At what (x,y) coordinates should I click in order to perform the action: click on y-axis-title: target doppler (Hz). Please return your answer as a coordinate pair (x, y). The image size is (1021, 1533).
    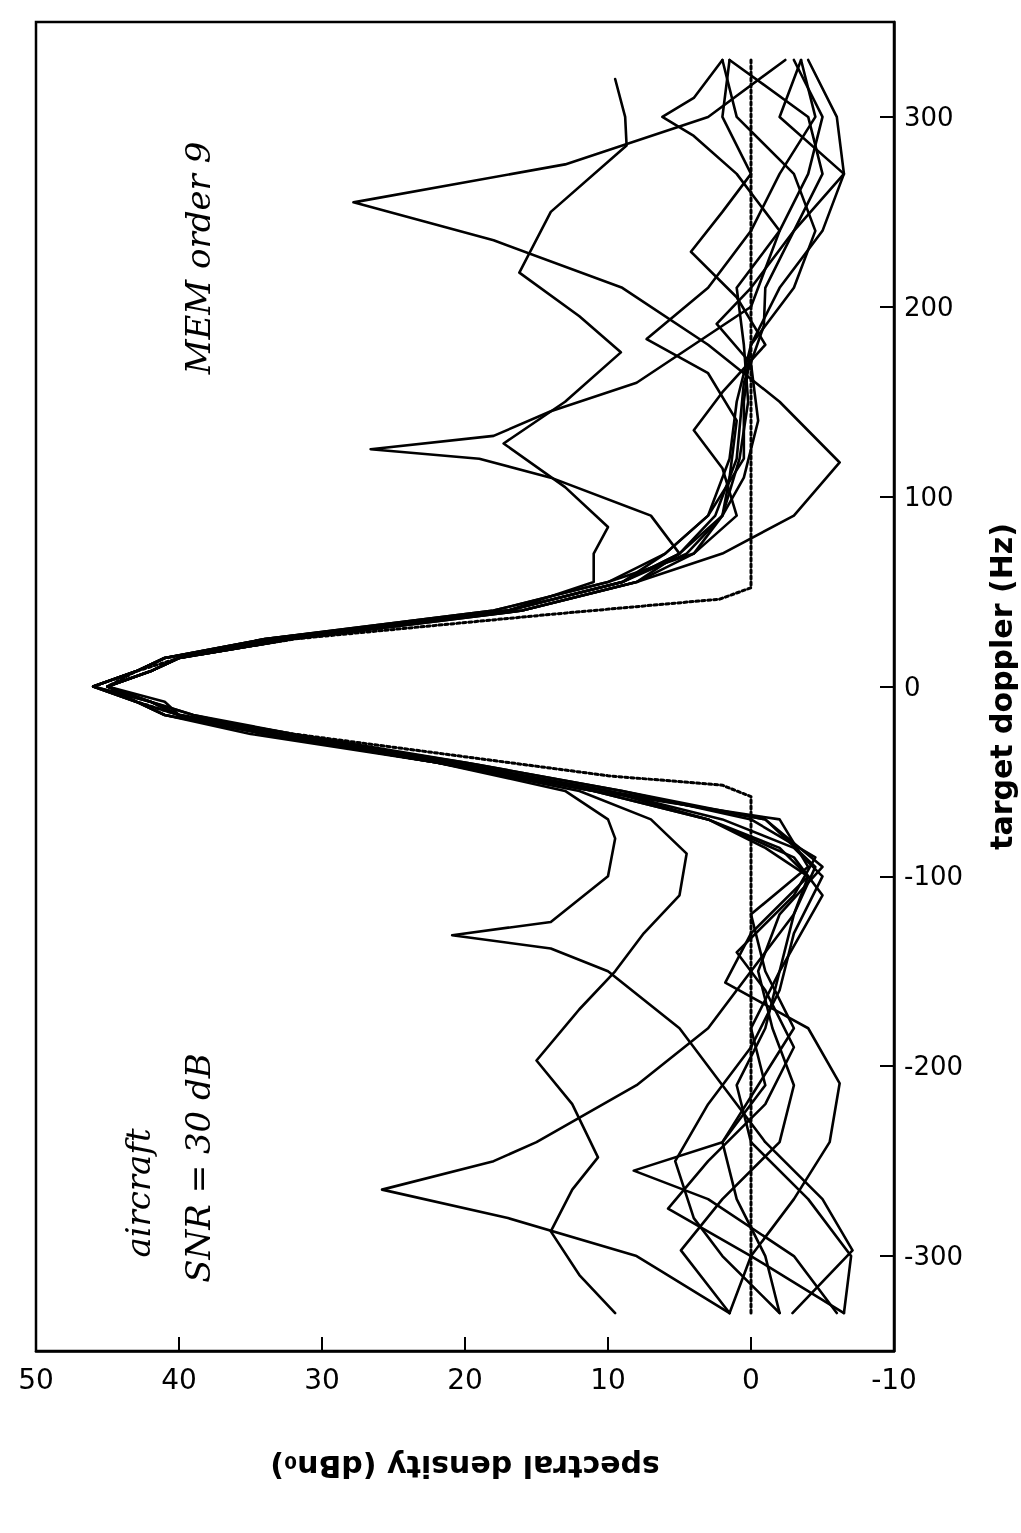
    Looking at the image, I should click on (1001, 686).